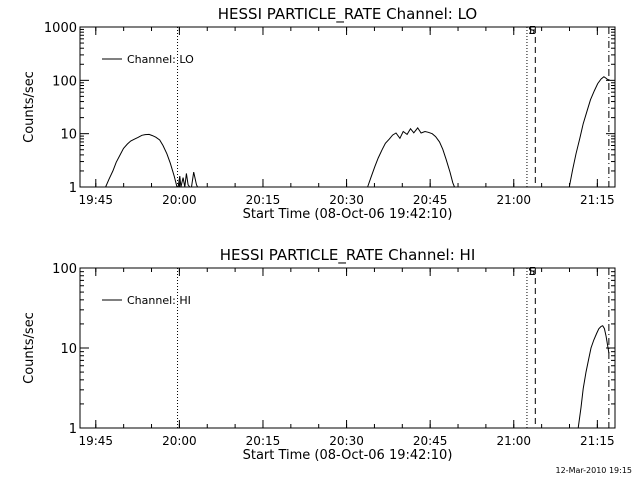  I want to click on y-tick-label: 1000, so click(60, 28).